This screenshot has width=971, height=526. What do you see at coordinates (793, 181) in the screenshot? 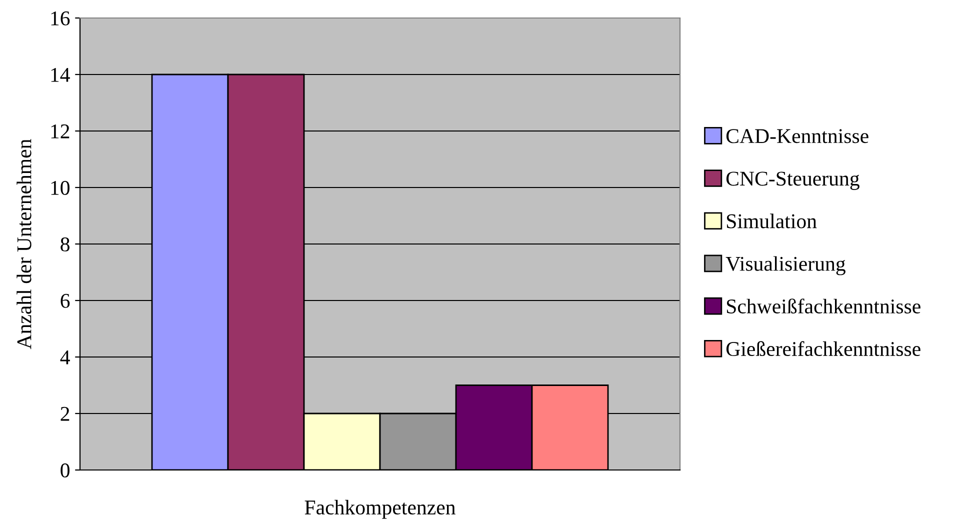
I see `legend-label: CNC-Steuerung` at bounding box center [793, 181].